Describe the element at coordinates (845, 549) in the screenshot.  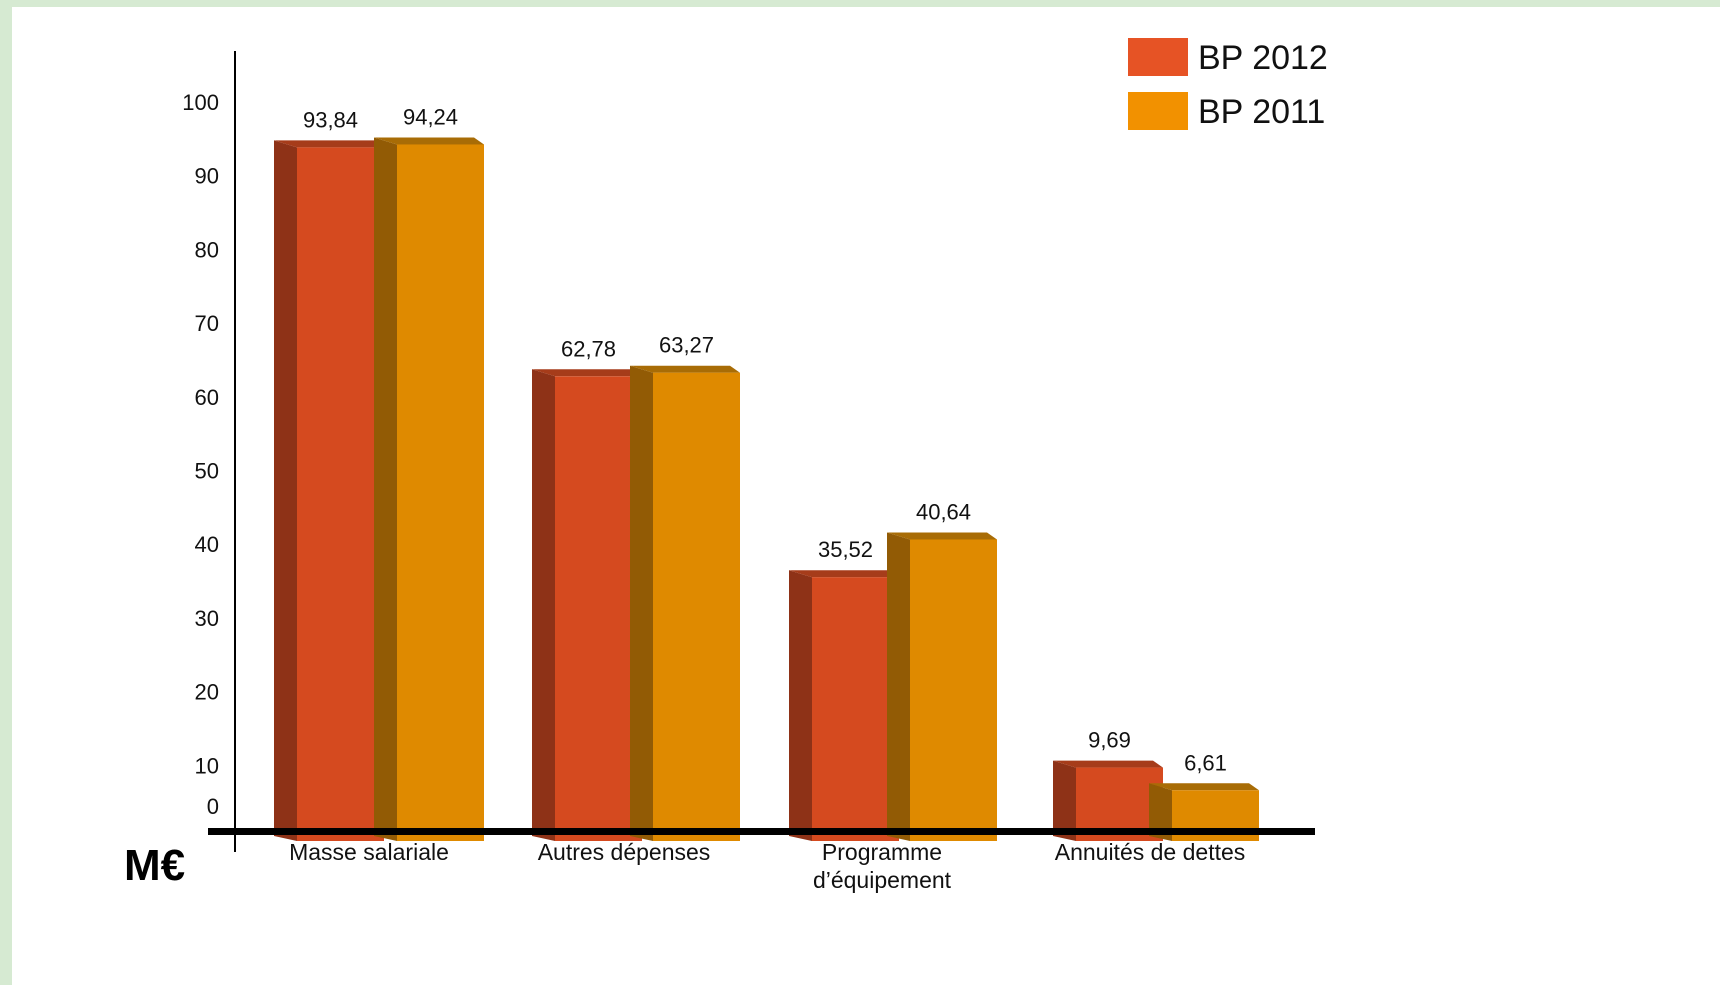
I see `data-label: 35,52` at that location.